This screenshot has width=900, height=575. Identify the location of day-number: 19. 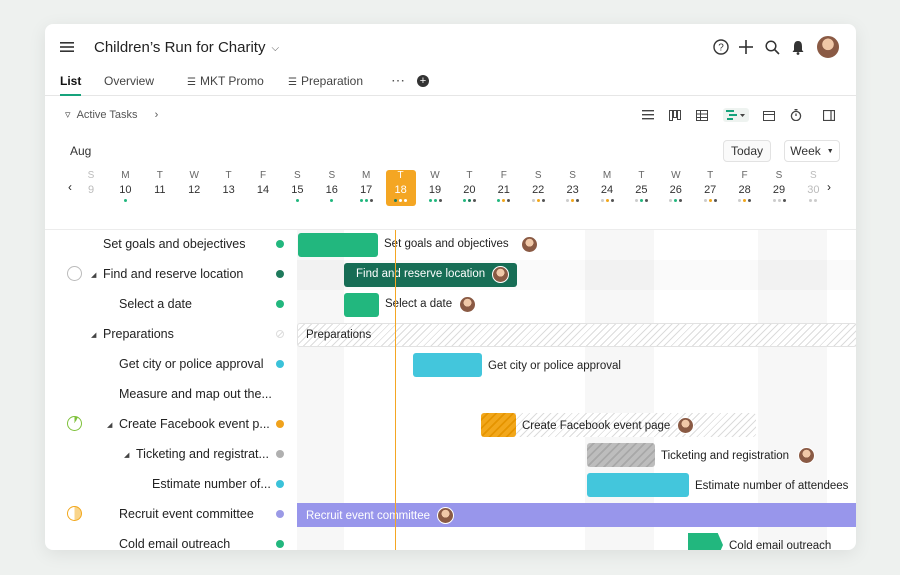
(435, 190).